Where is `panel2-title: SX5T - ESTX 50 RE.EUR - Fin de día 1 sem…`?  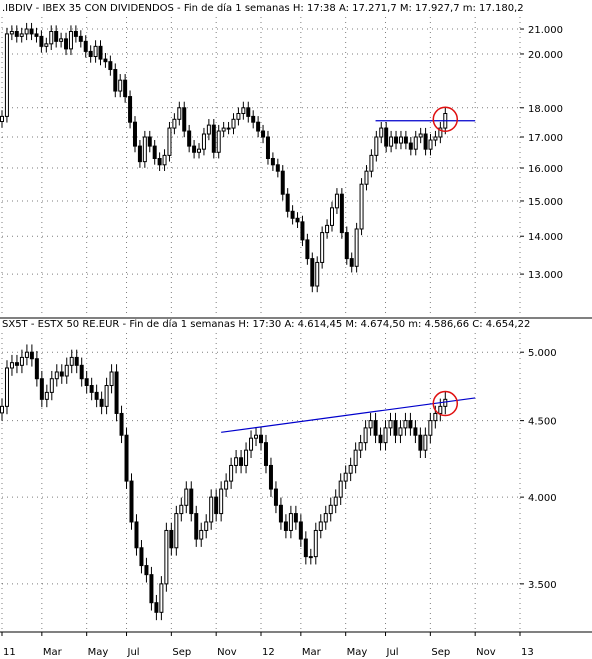
panel2-title: SX5T - ESTX 50 RE.EUR - Fin de día 1 sem… is located at coordinates (266, 324).